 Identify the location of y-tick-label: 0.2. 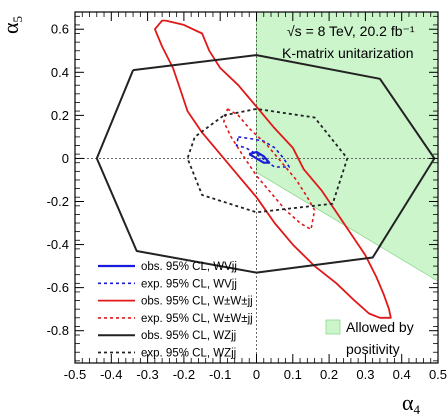
(60, 115).